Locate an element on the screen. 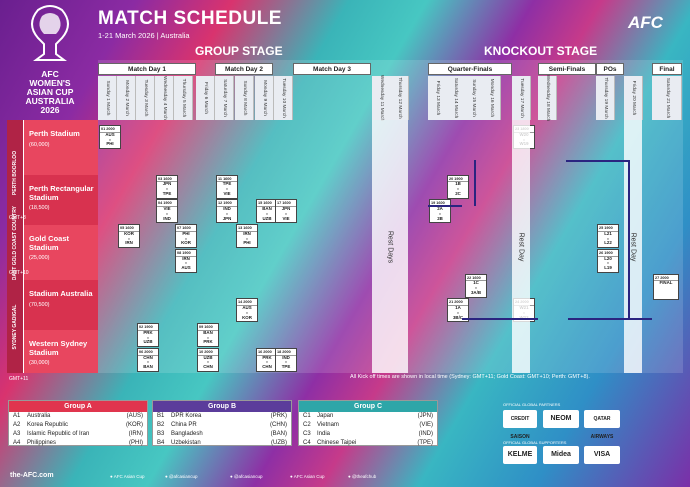  match-number-time: 16 2000 is located at coordinates (267, 353).